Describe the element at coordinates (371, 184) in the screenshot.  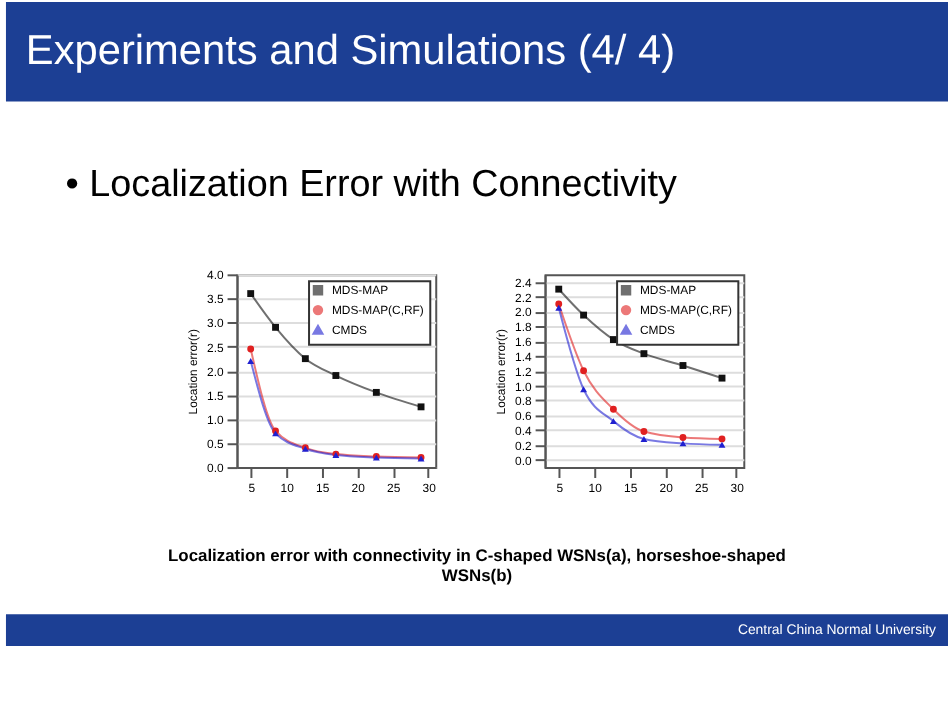
I see `chart-subtitle: • Localization Error with Connectivity` at that location.